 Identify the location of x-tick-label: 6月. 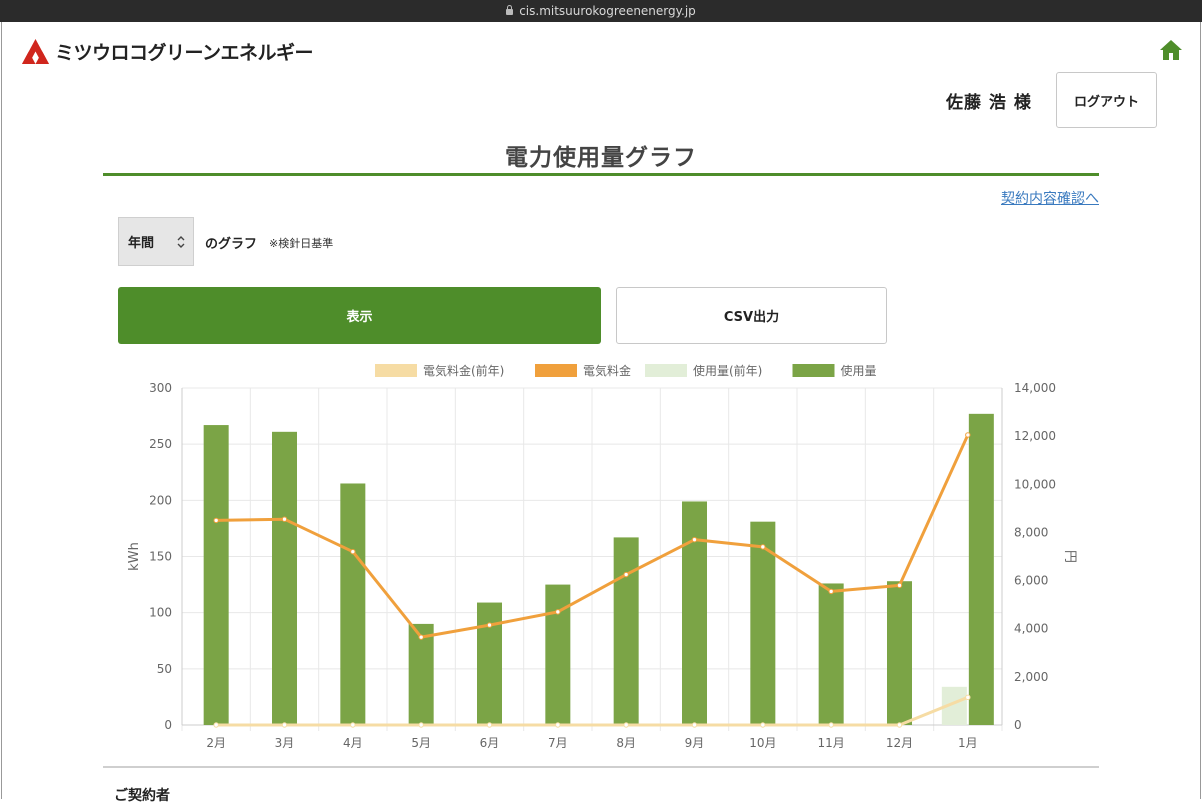
(490, 743).